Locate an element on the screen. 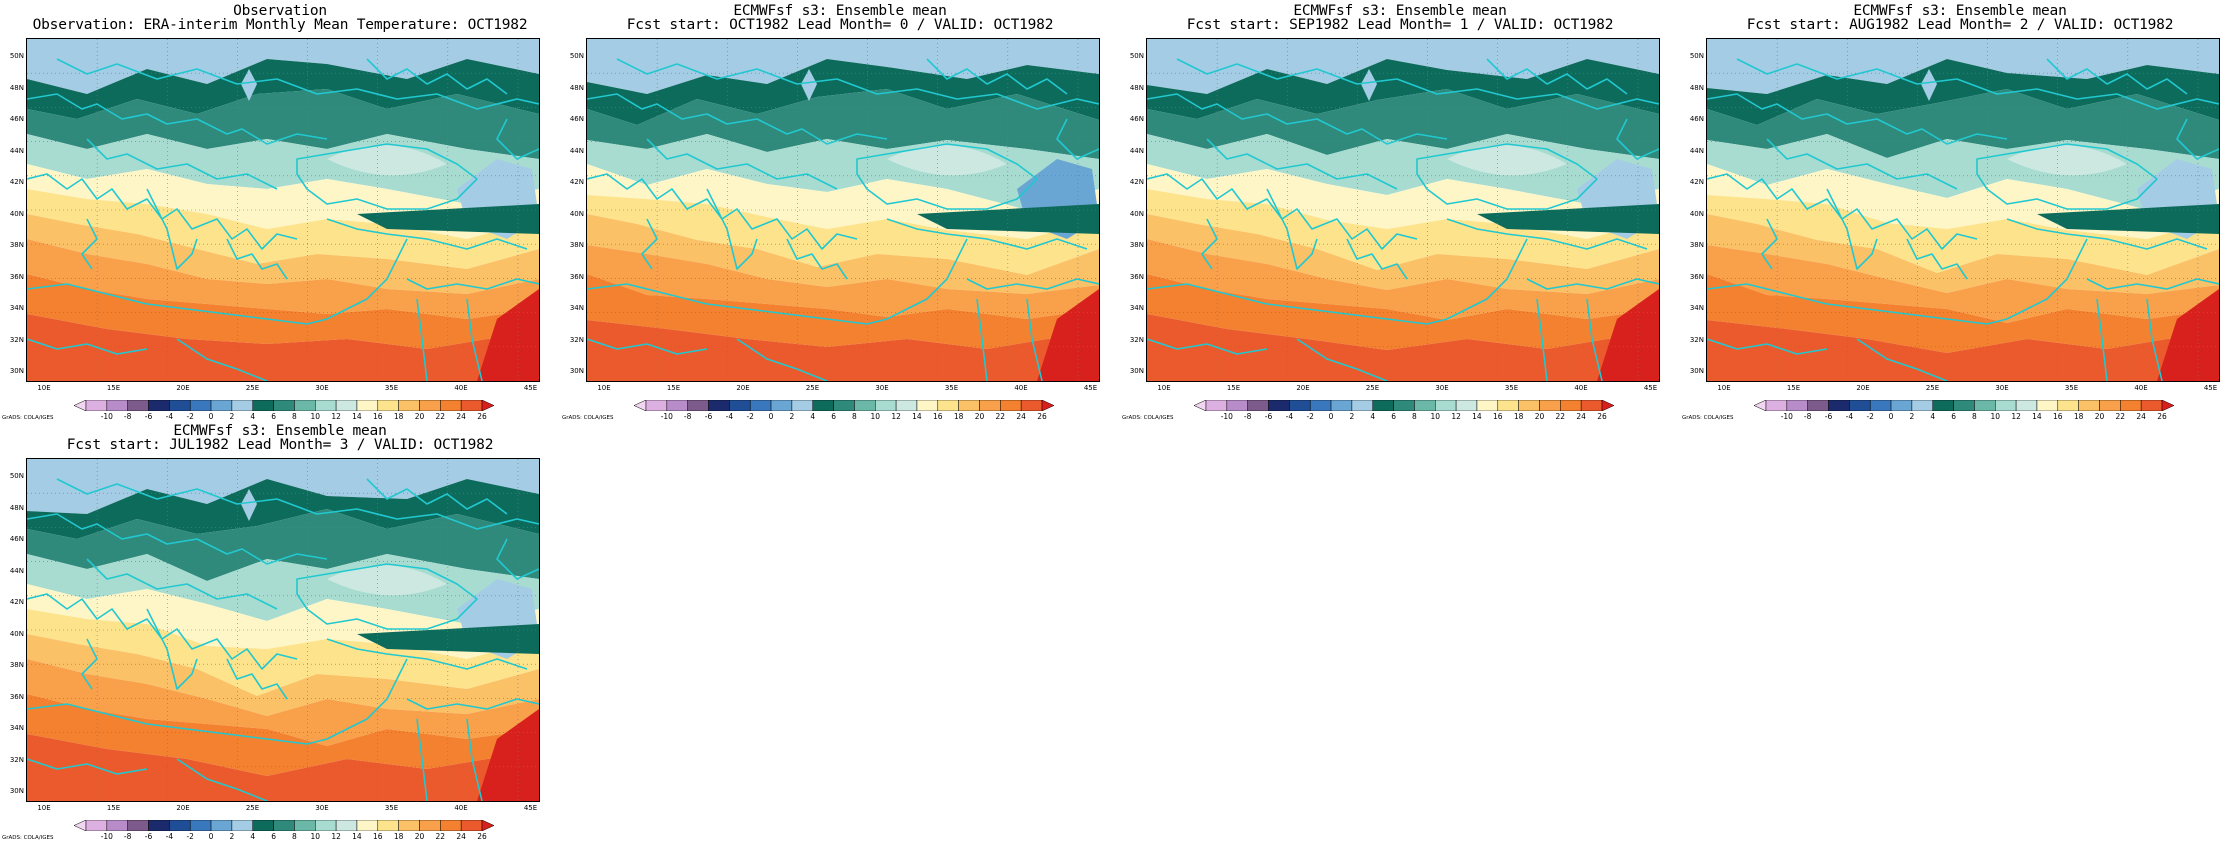  colorbar-label: 6 is located at coordinates (1953, 416).